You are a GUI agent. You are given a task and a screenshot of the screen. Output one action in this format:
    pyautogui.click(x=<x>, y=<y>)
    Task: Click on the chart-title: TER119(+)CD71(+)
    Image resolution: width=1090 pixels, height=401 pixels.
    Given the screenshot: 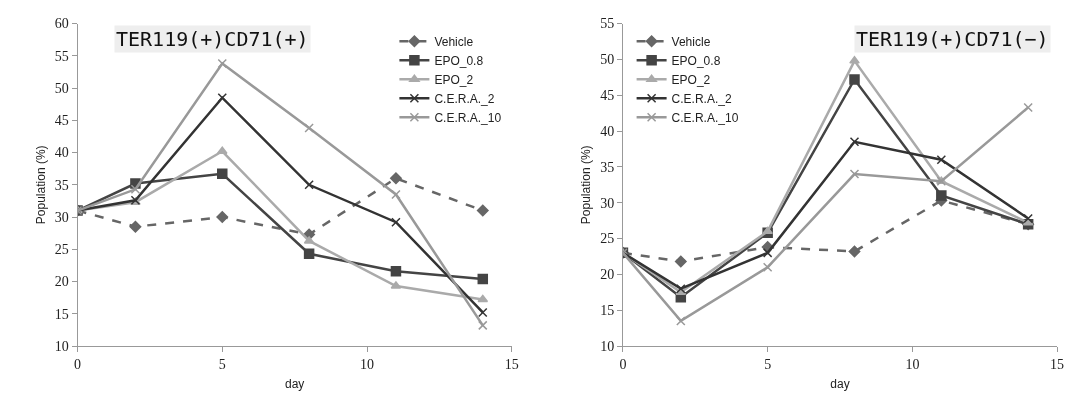 What is the action you would take?
    pyautogui.click(x=212, y=39)
    